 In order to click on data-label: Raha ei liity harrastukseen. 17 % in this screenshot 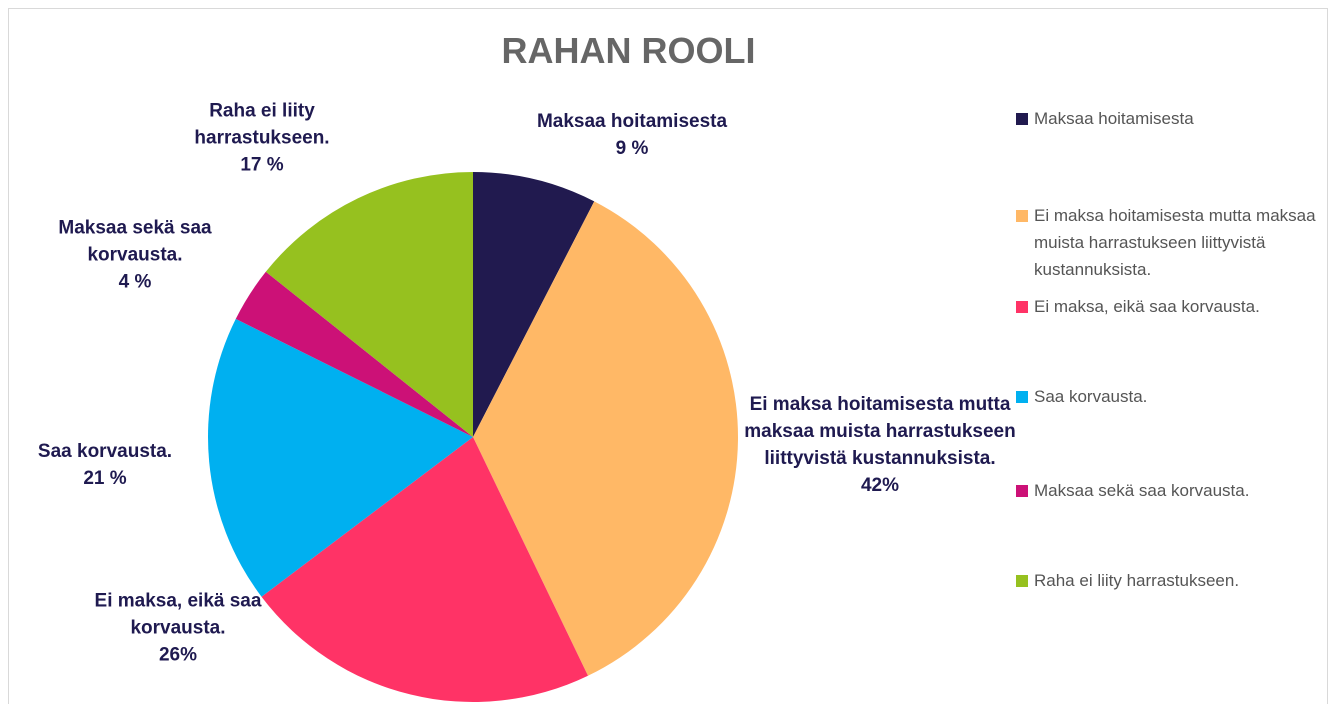, I will do `click(262, 138)`.